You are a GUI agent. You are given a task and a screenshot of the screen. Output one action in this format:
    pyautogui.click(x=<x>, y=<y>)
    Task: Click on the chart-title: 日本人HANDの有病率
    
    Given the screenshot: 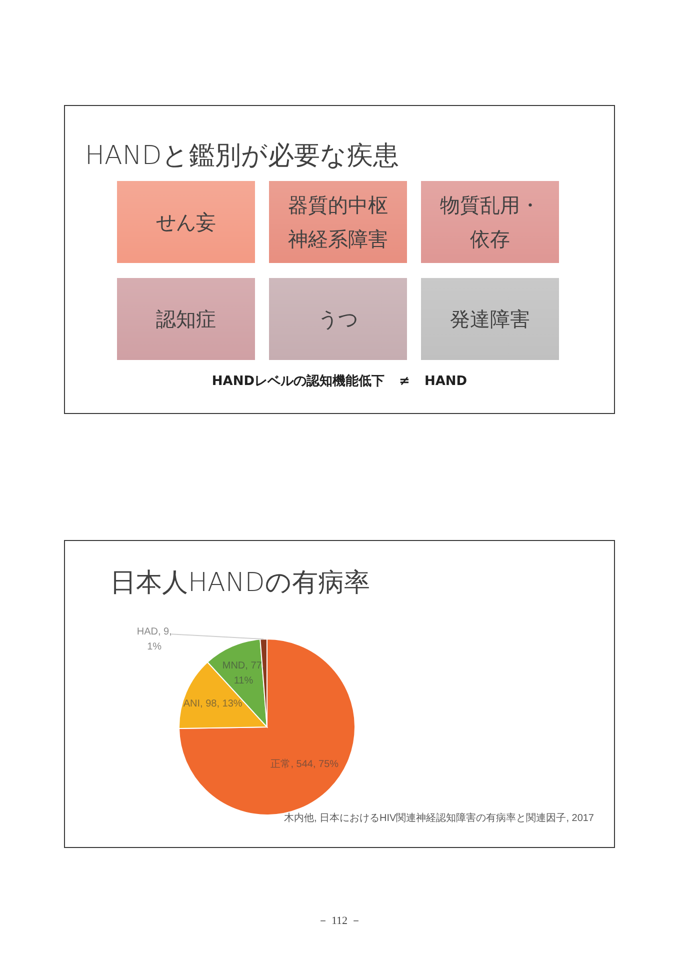 What is the action you would take?
    pyautogui.click(x=240, y=583)
    